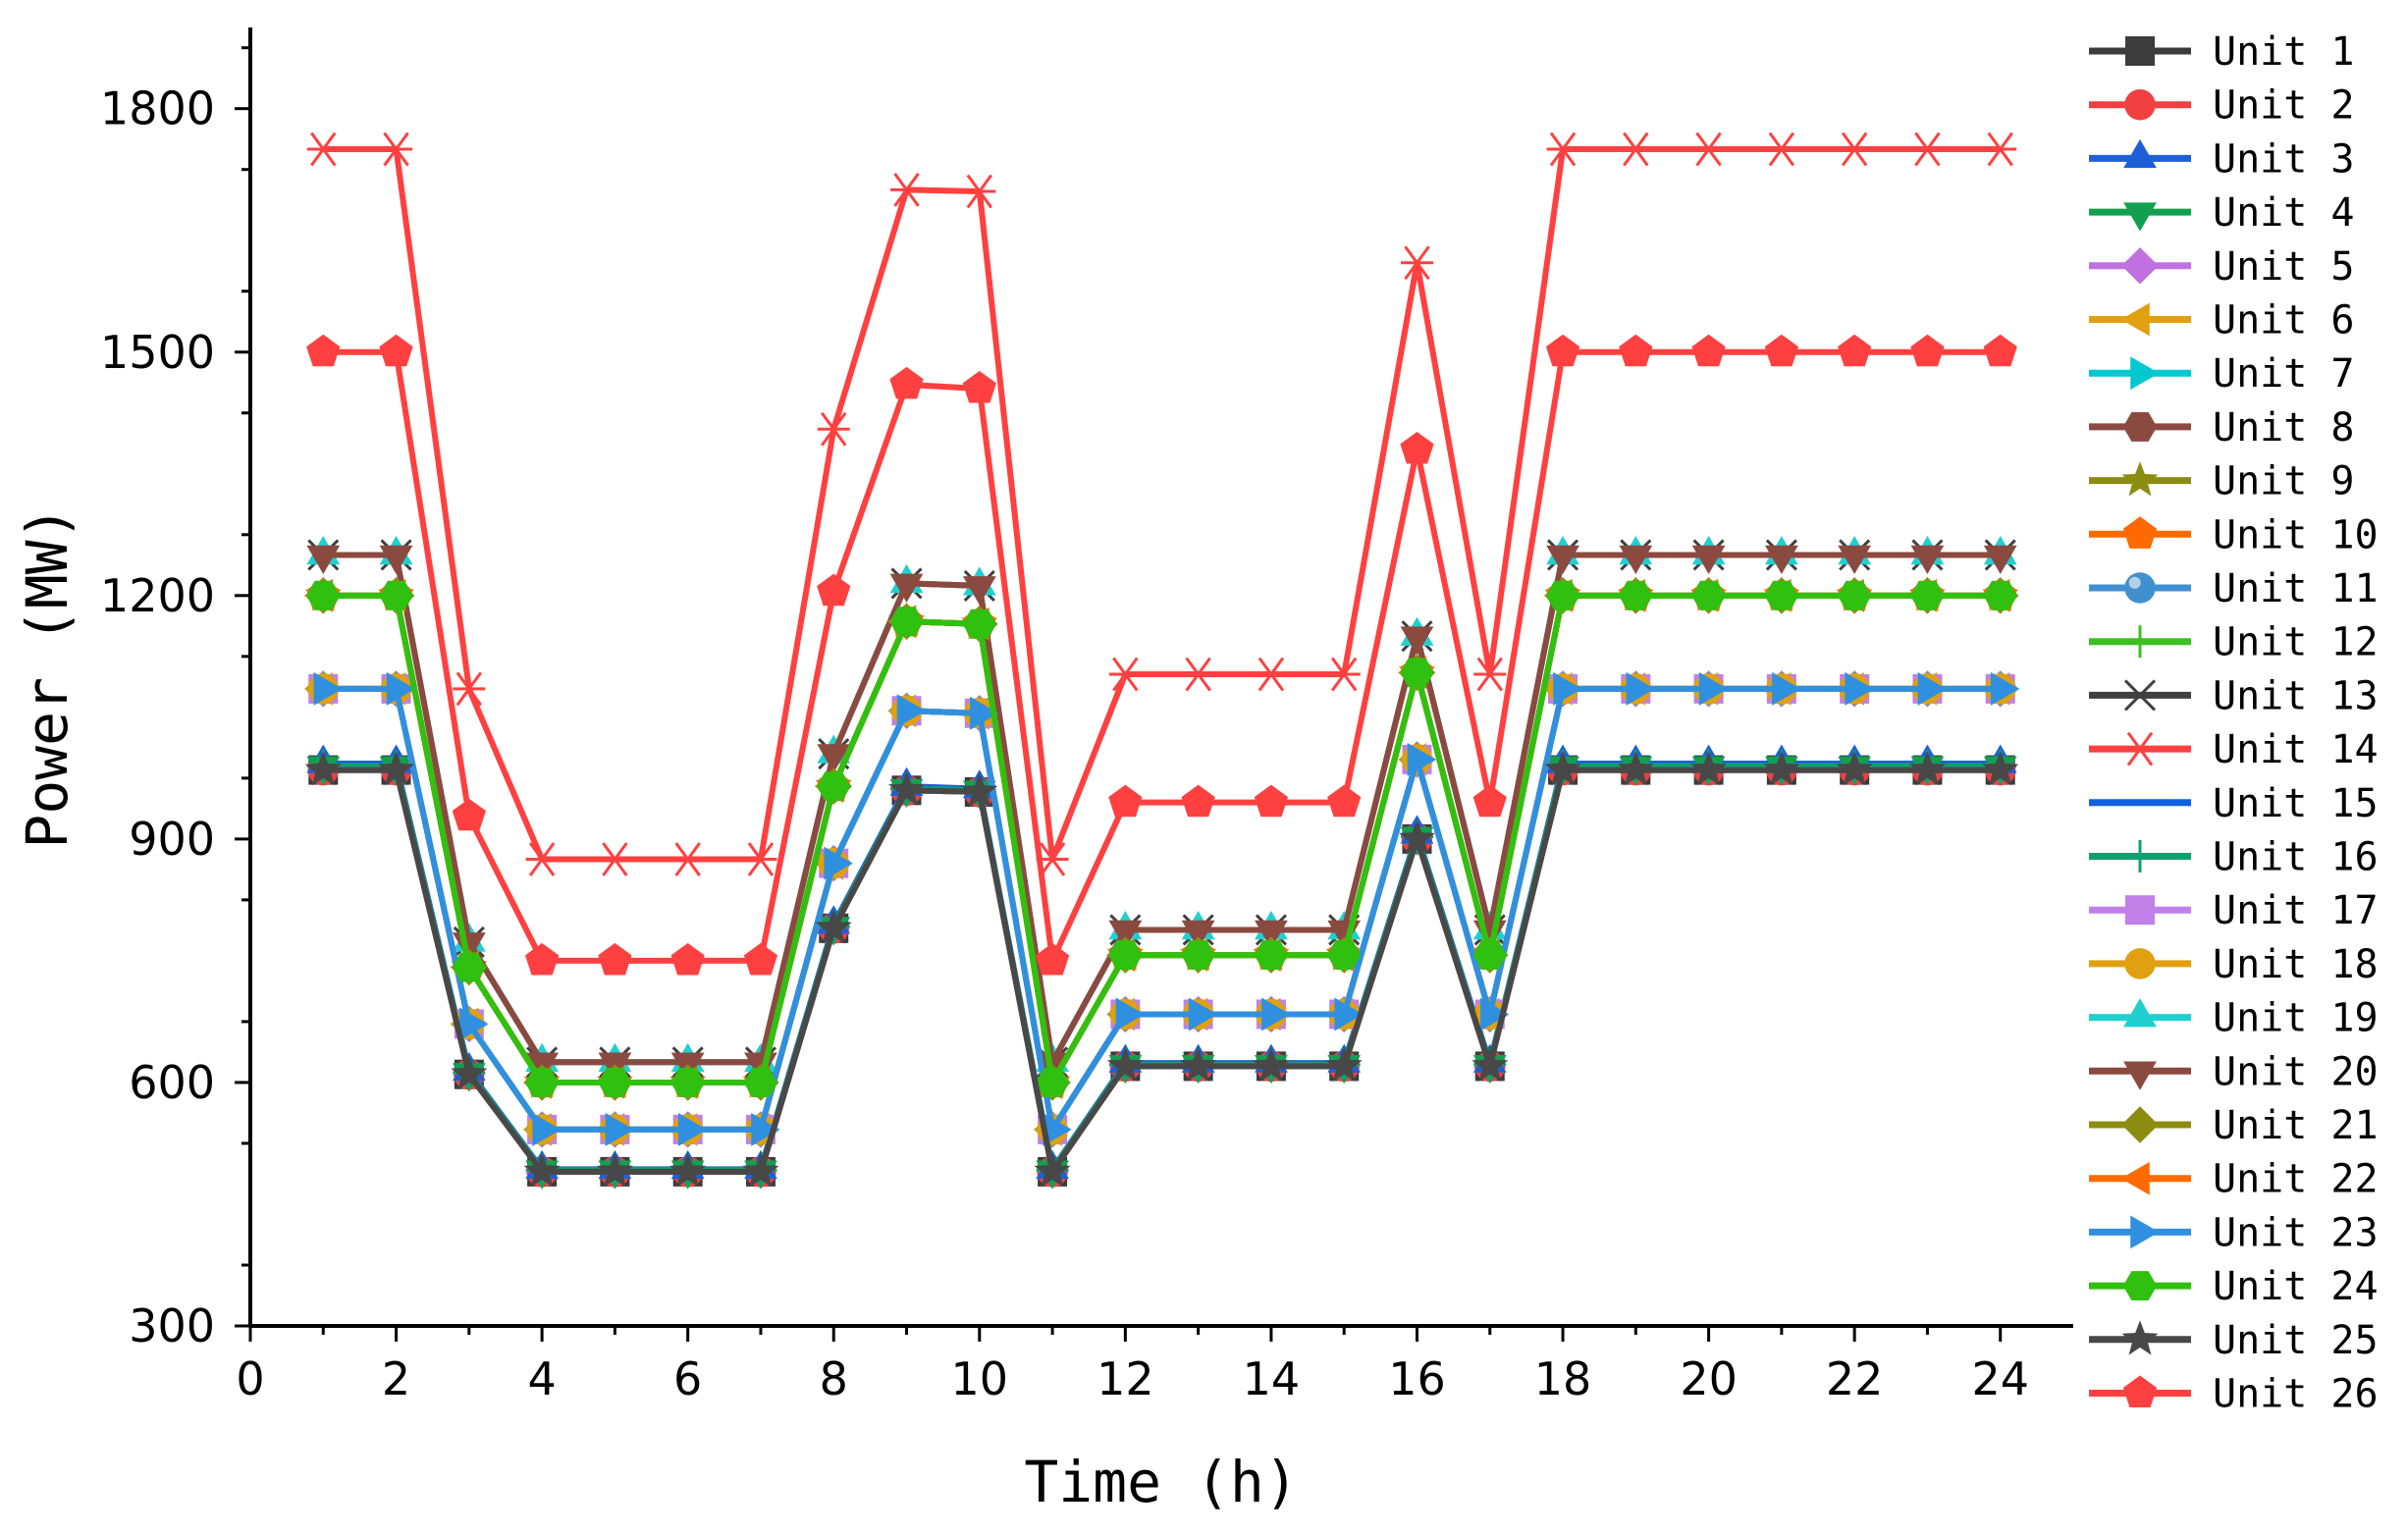 This screenshot has width=2408, height=1534. Describe the element at coordinates (2284, 481) in the screenshot. I see `legend-label: Unit 9` at that location.